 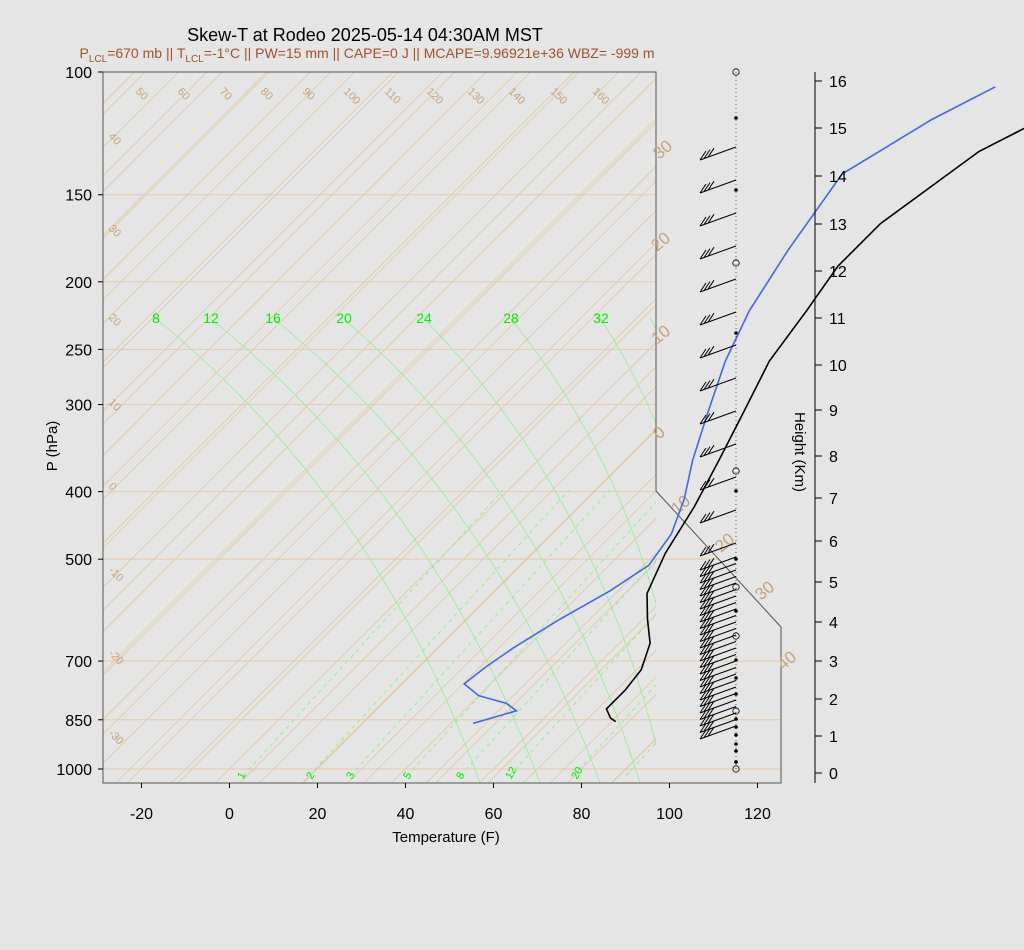 What do you see at coordinates (833, 737) in the screenshot?
I see `height-tick-label: 1` at bounding box center [833, 737].